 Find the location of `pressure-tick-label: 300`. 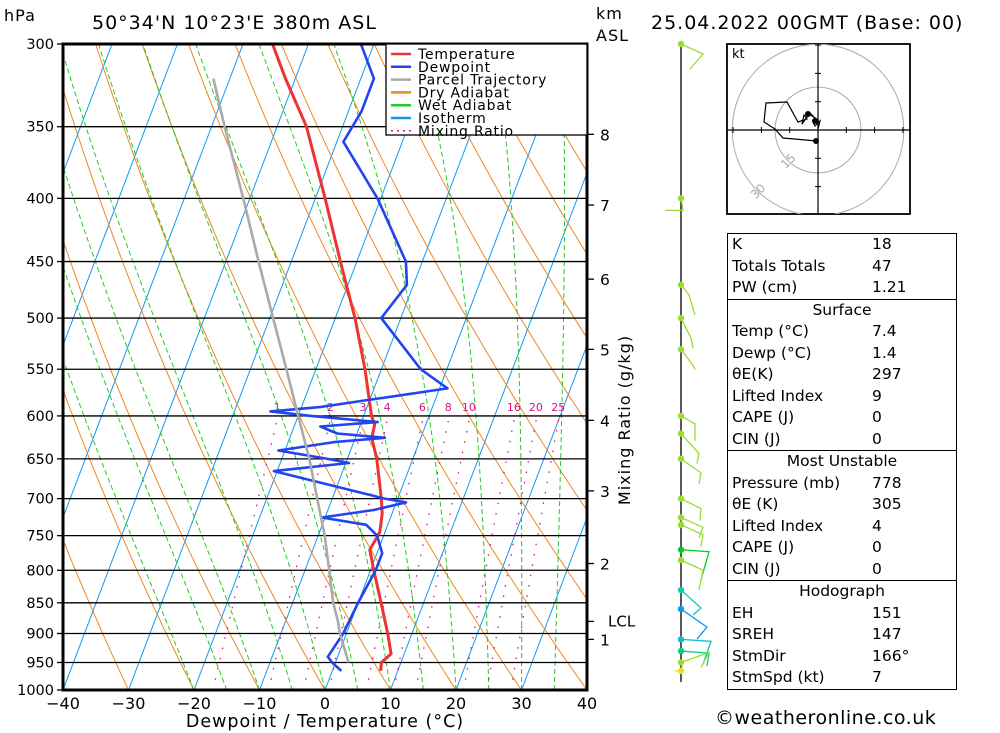

pressure-tick-label: 300 is located at coordinates (40, 45).